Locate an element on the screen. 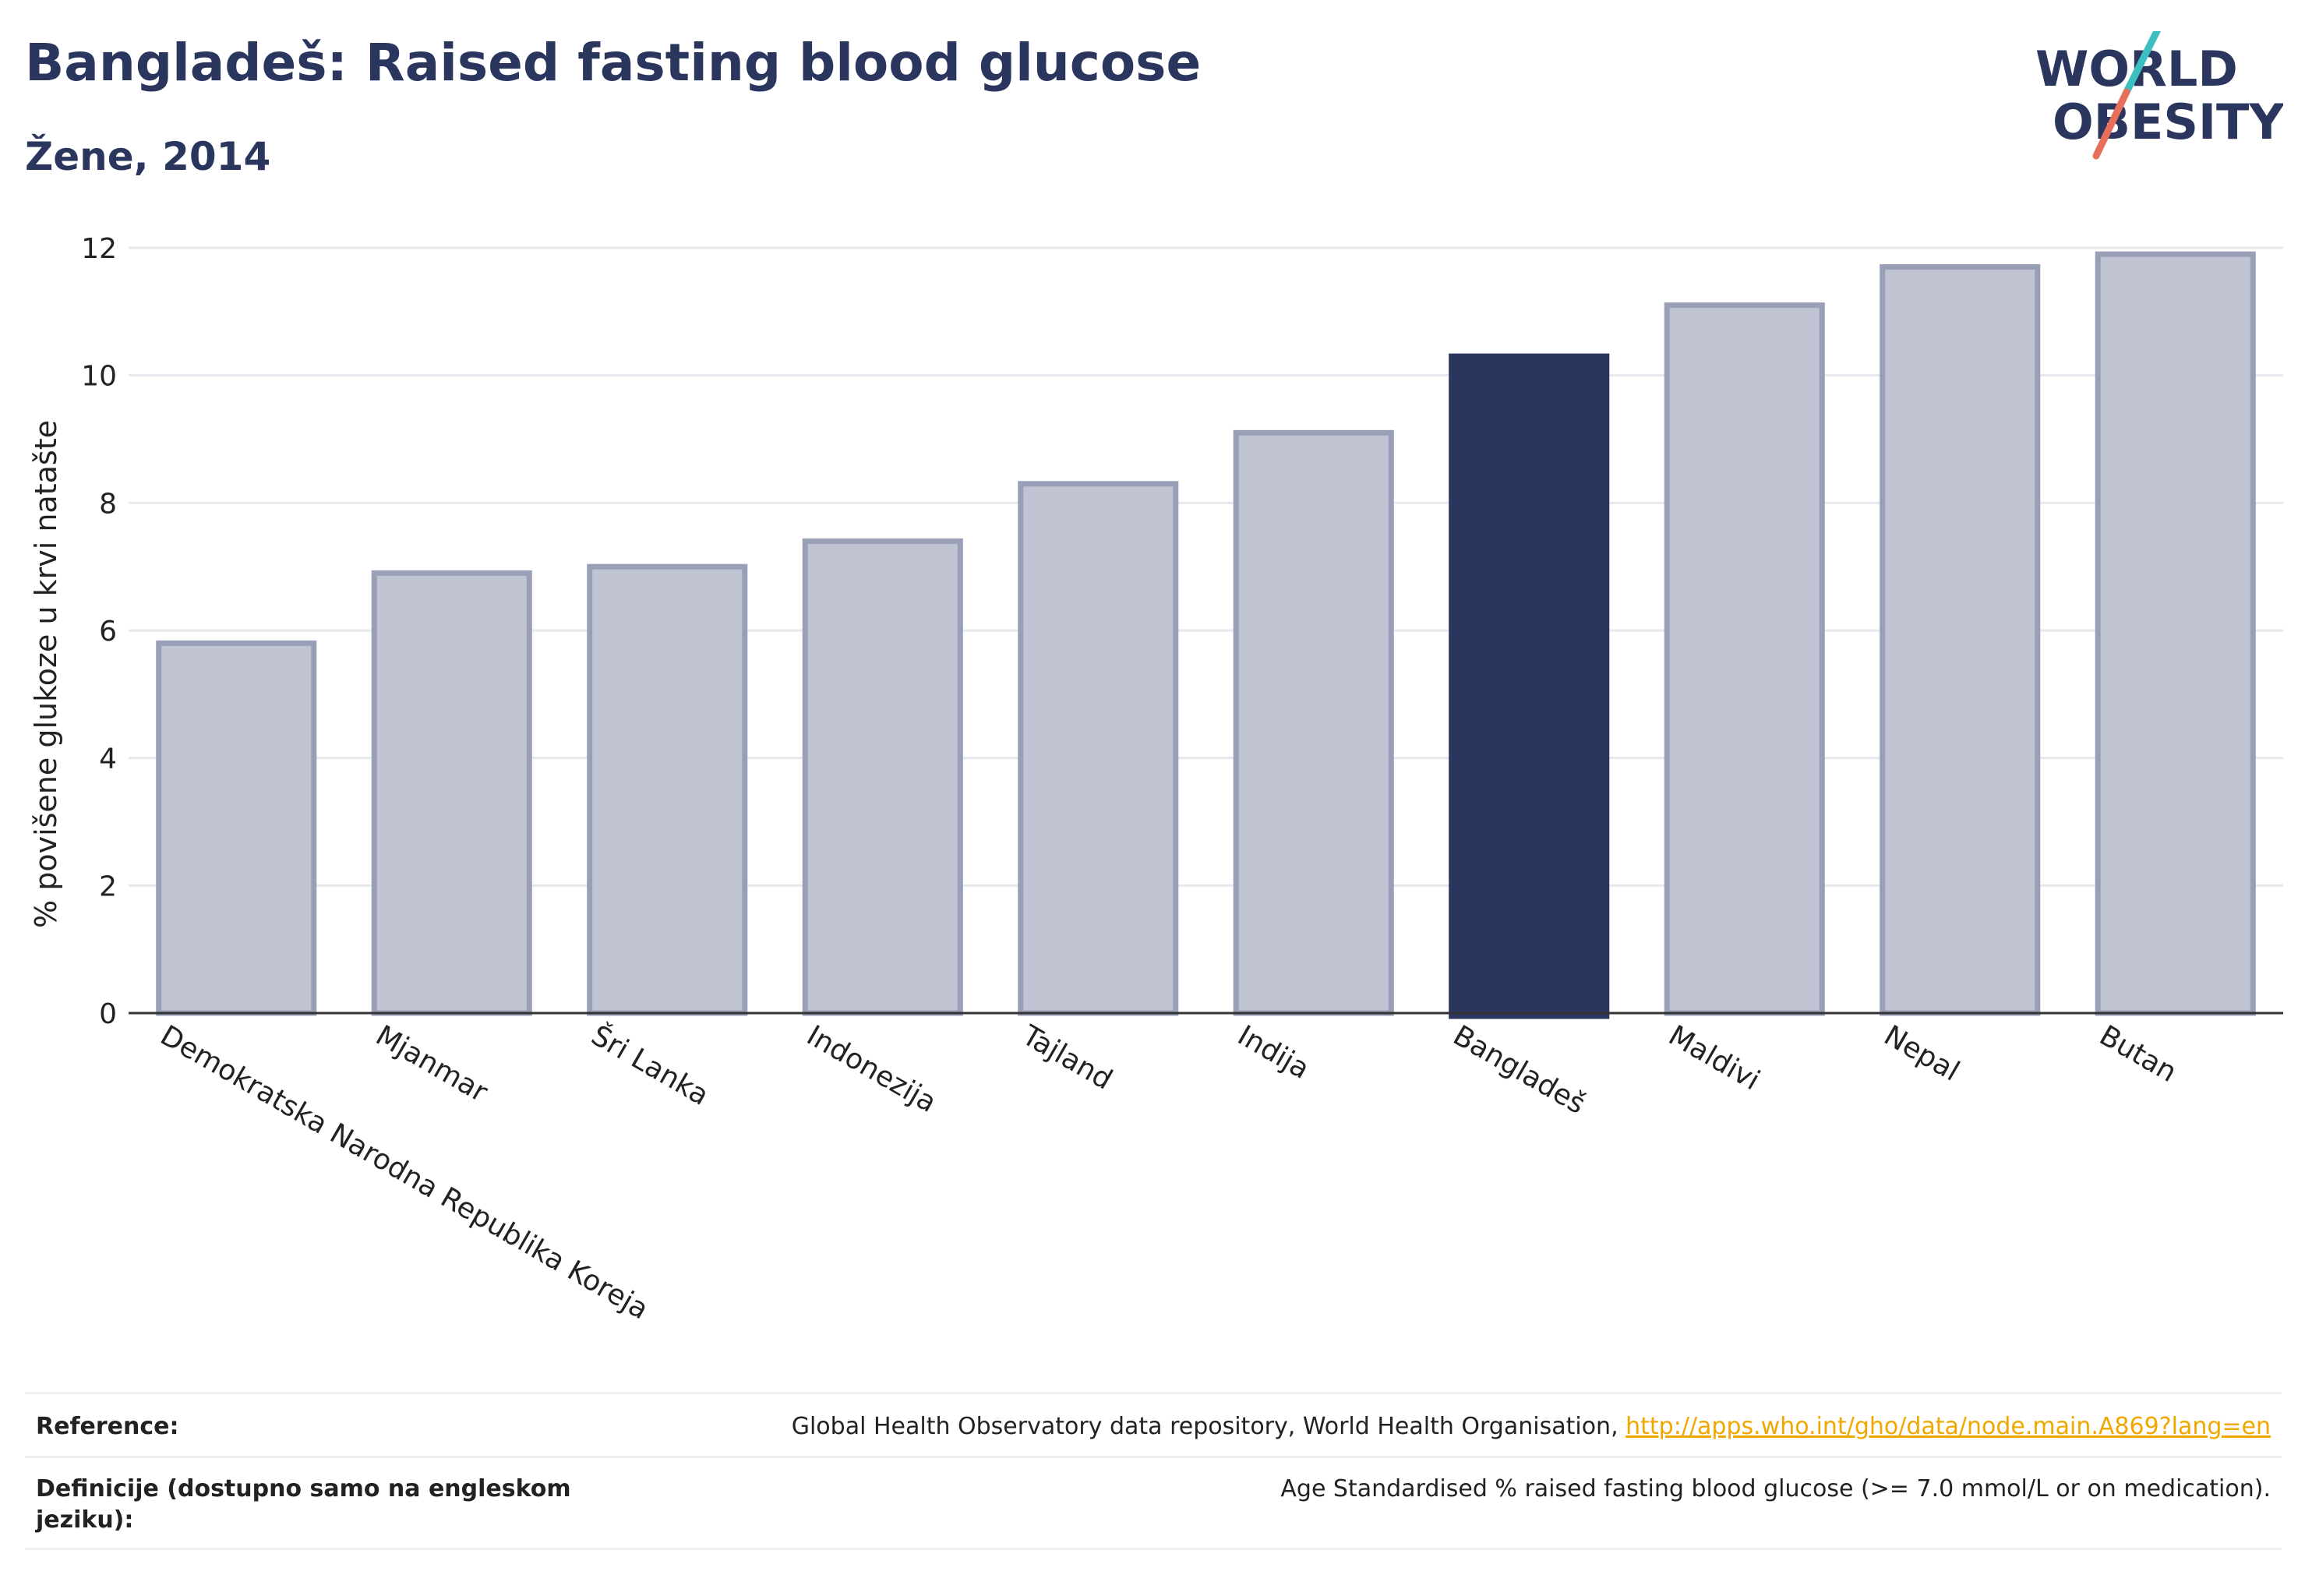 The height and width of the screenshot is (1596, 2305). x-tick-label: Bangladeš is located at coordinates (1519, 1070).